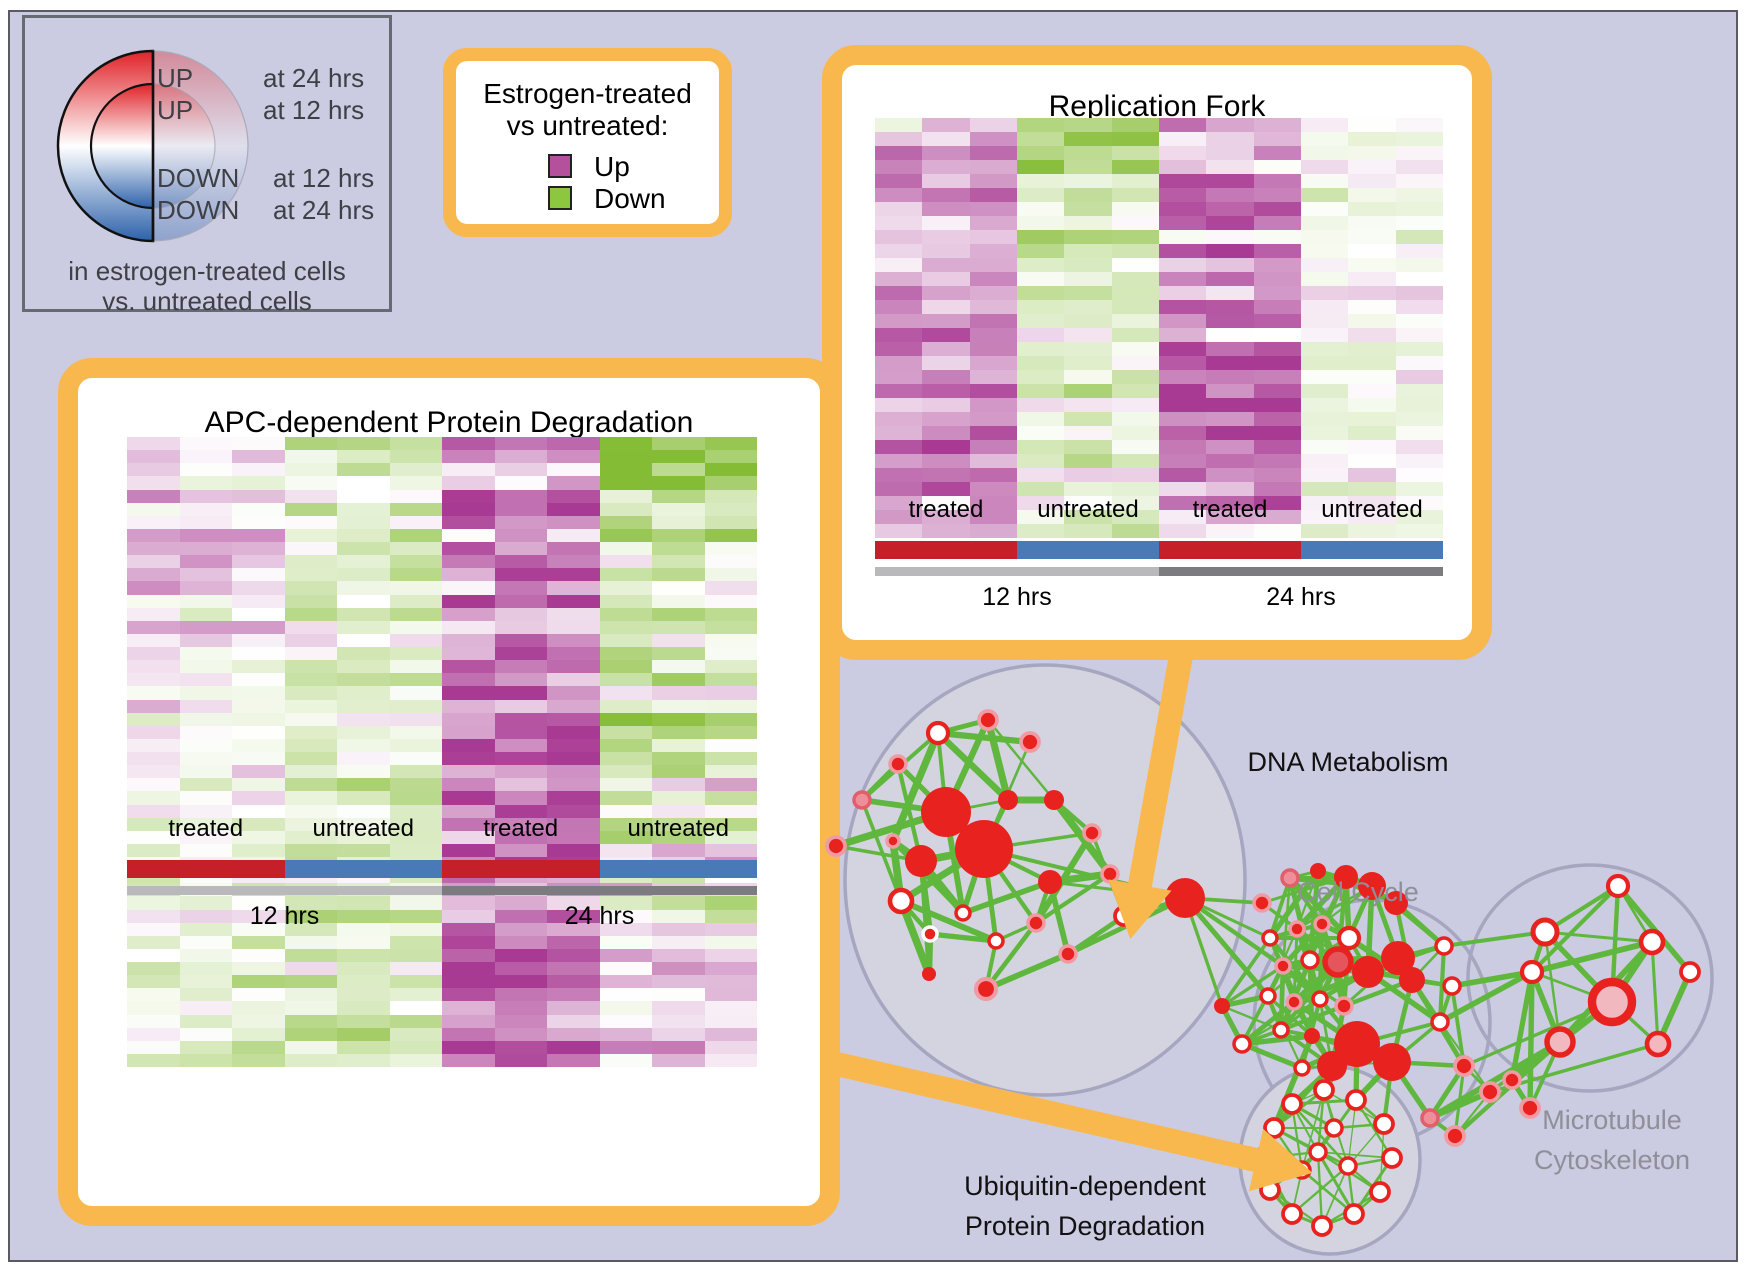 The height and width of the screenshot is (1279, 1750). I want to click on gene-node-solid, so click(1398, 958).